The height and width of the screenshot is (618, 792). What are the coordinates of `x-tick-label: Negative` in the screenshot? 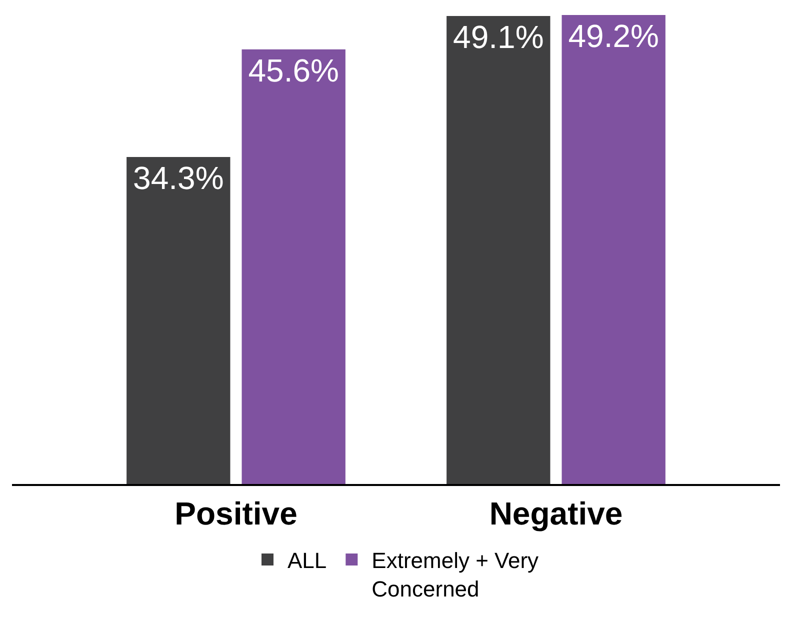 It's located at (556, 513).